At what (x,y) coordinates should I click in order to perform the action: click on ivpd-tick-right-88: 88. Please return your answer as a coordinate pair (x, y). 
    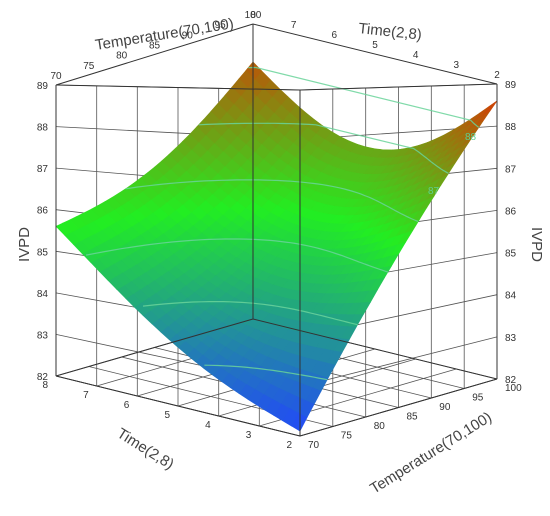
    Looking at the image, I should click on (511, 127).